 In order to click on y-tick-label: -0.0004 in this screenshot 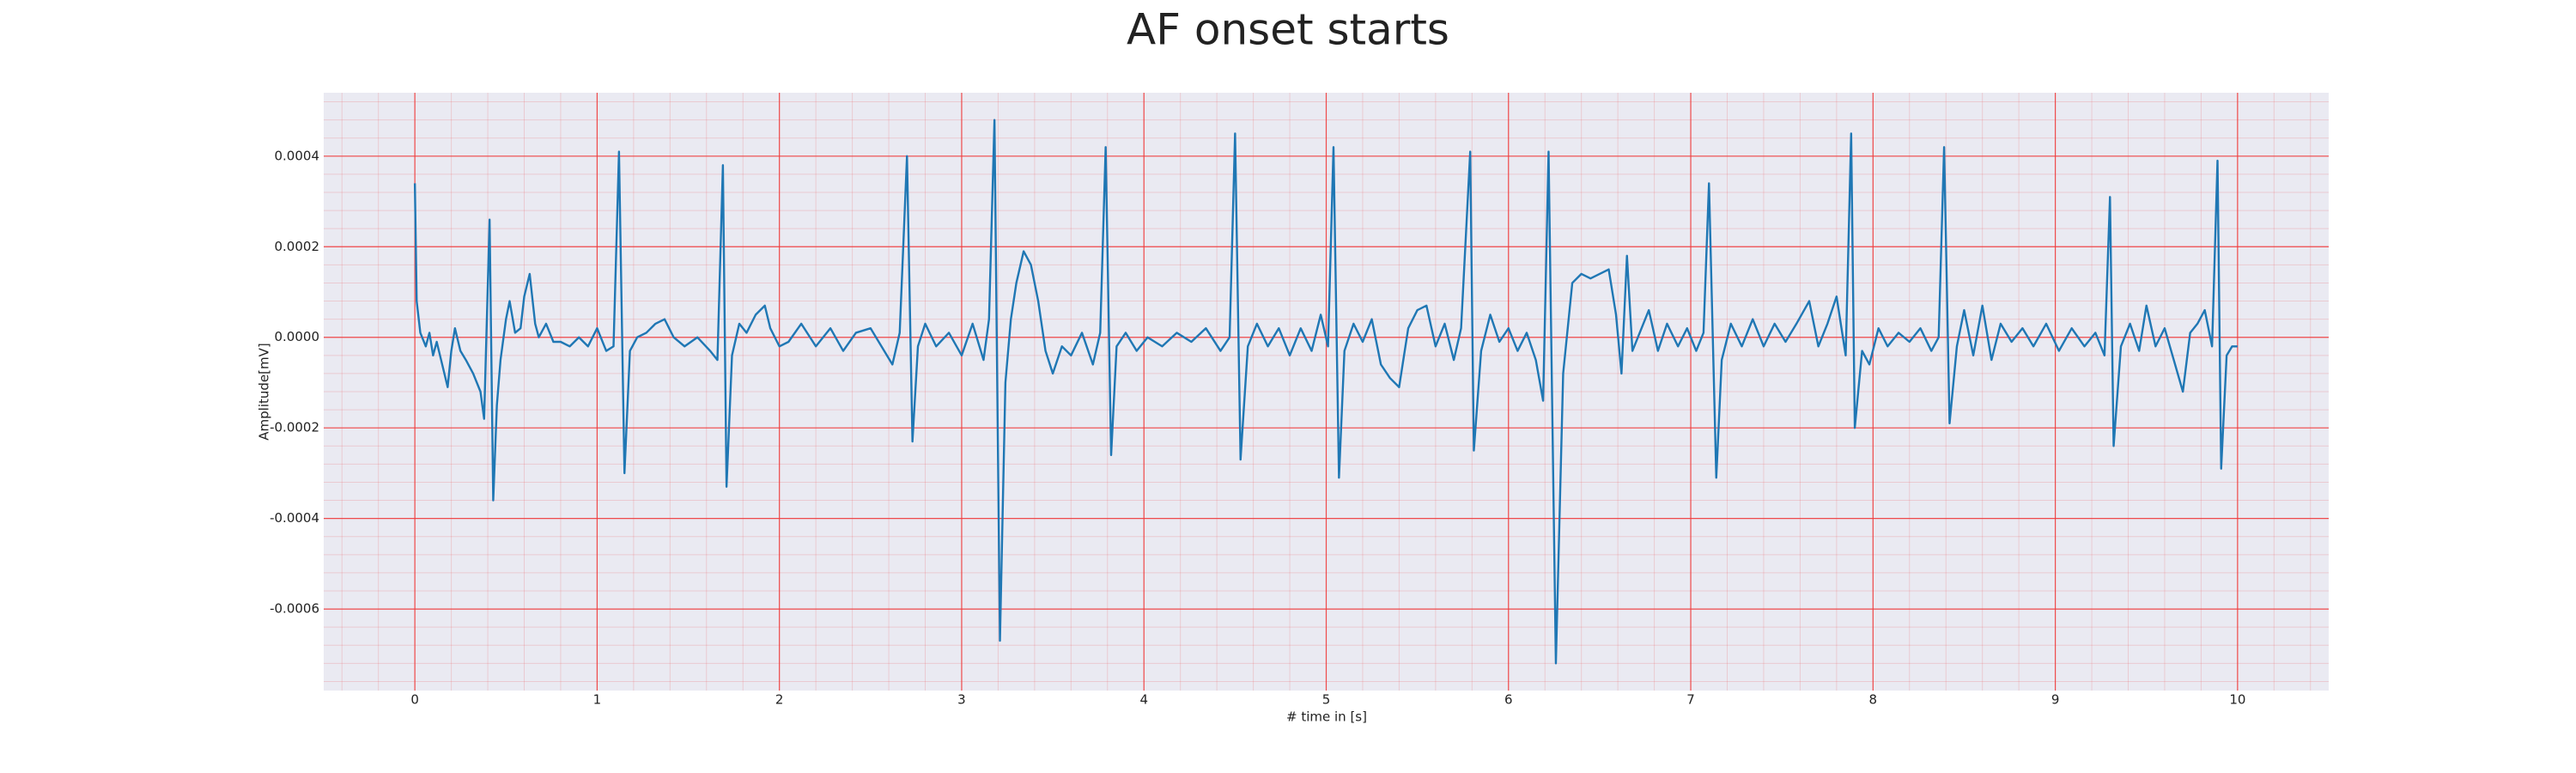, I will do `click(294, 518)`.